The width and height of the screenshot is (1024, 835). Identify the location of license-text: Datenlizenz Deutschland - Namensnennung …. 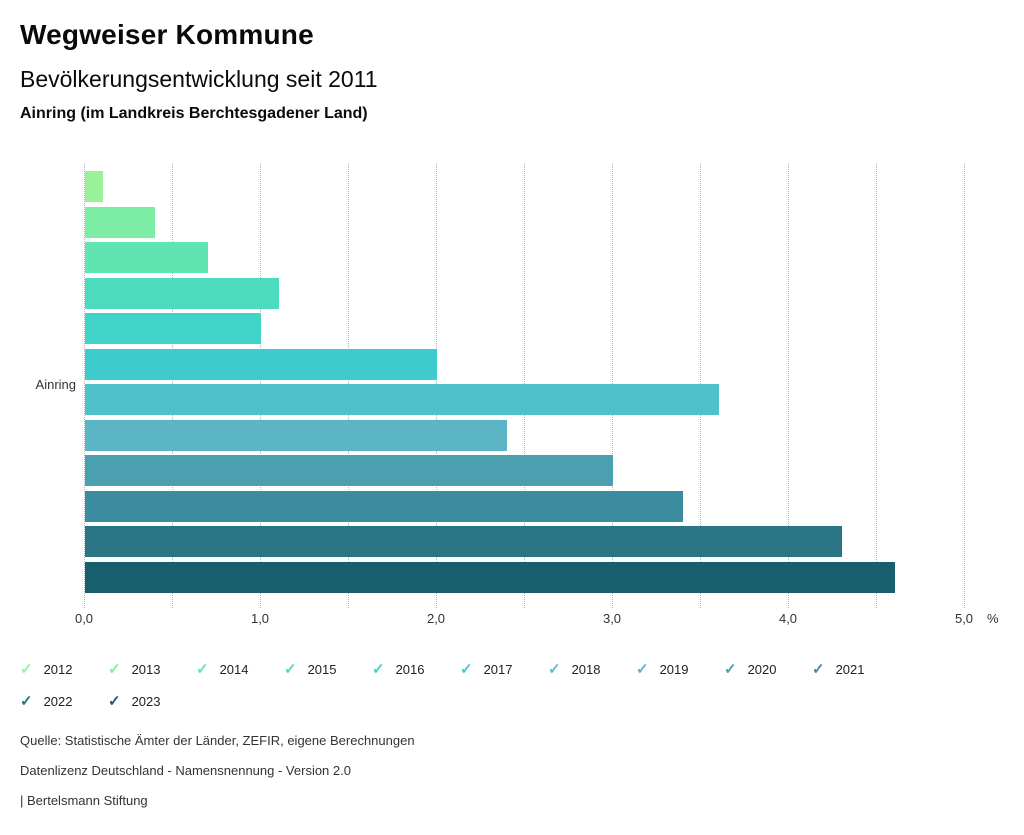
(185, 770).